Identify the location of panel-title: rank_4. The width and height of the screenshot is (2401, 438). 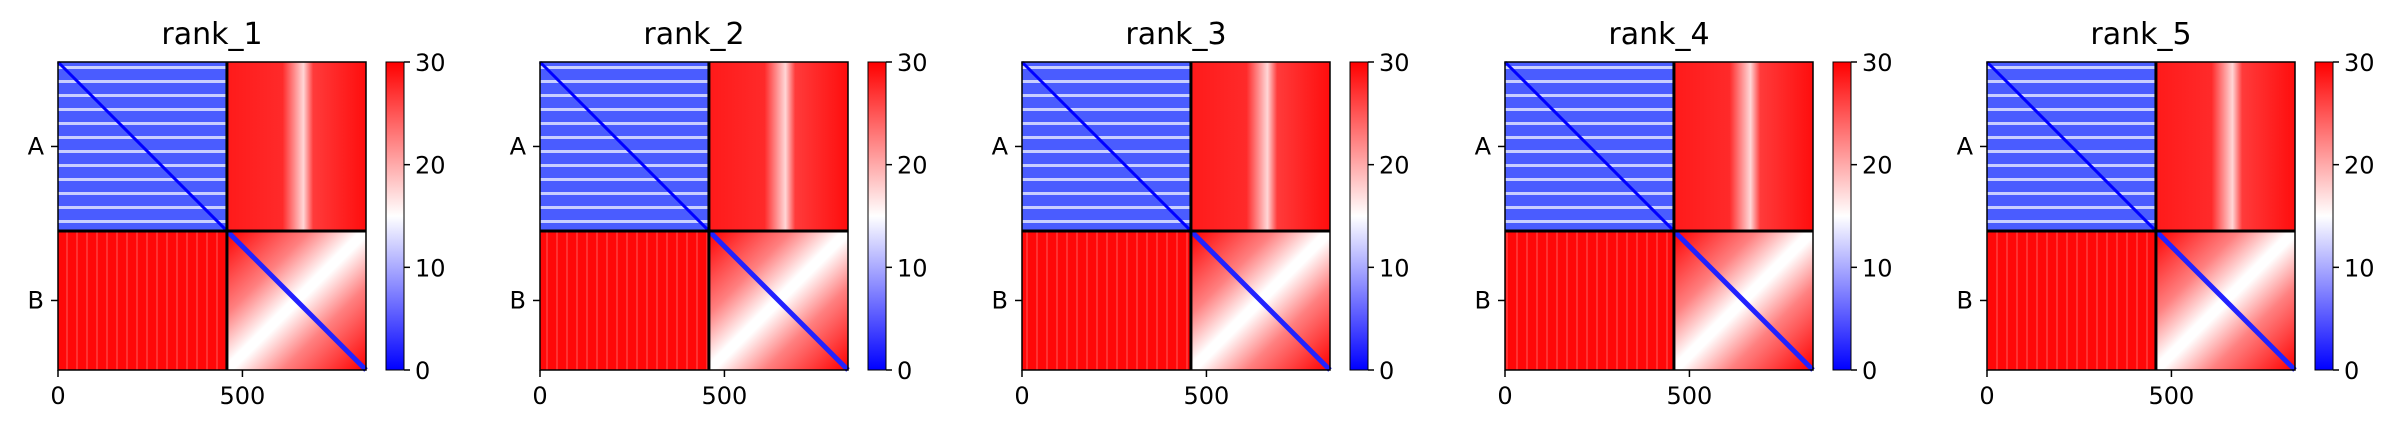
(1658, 34).